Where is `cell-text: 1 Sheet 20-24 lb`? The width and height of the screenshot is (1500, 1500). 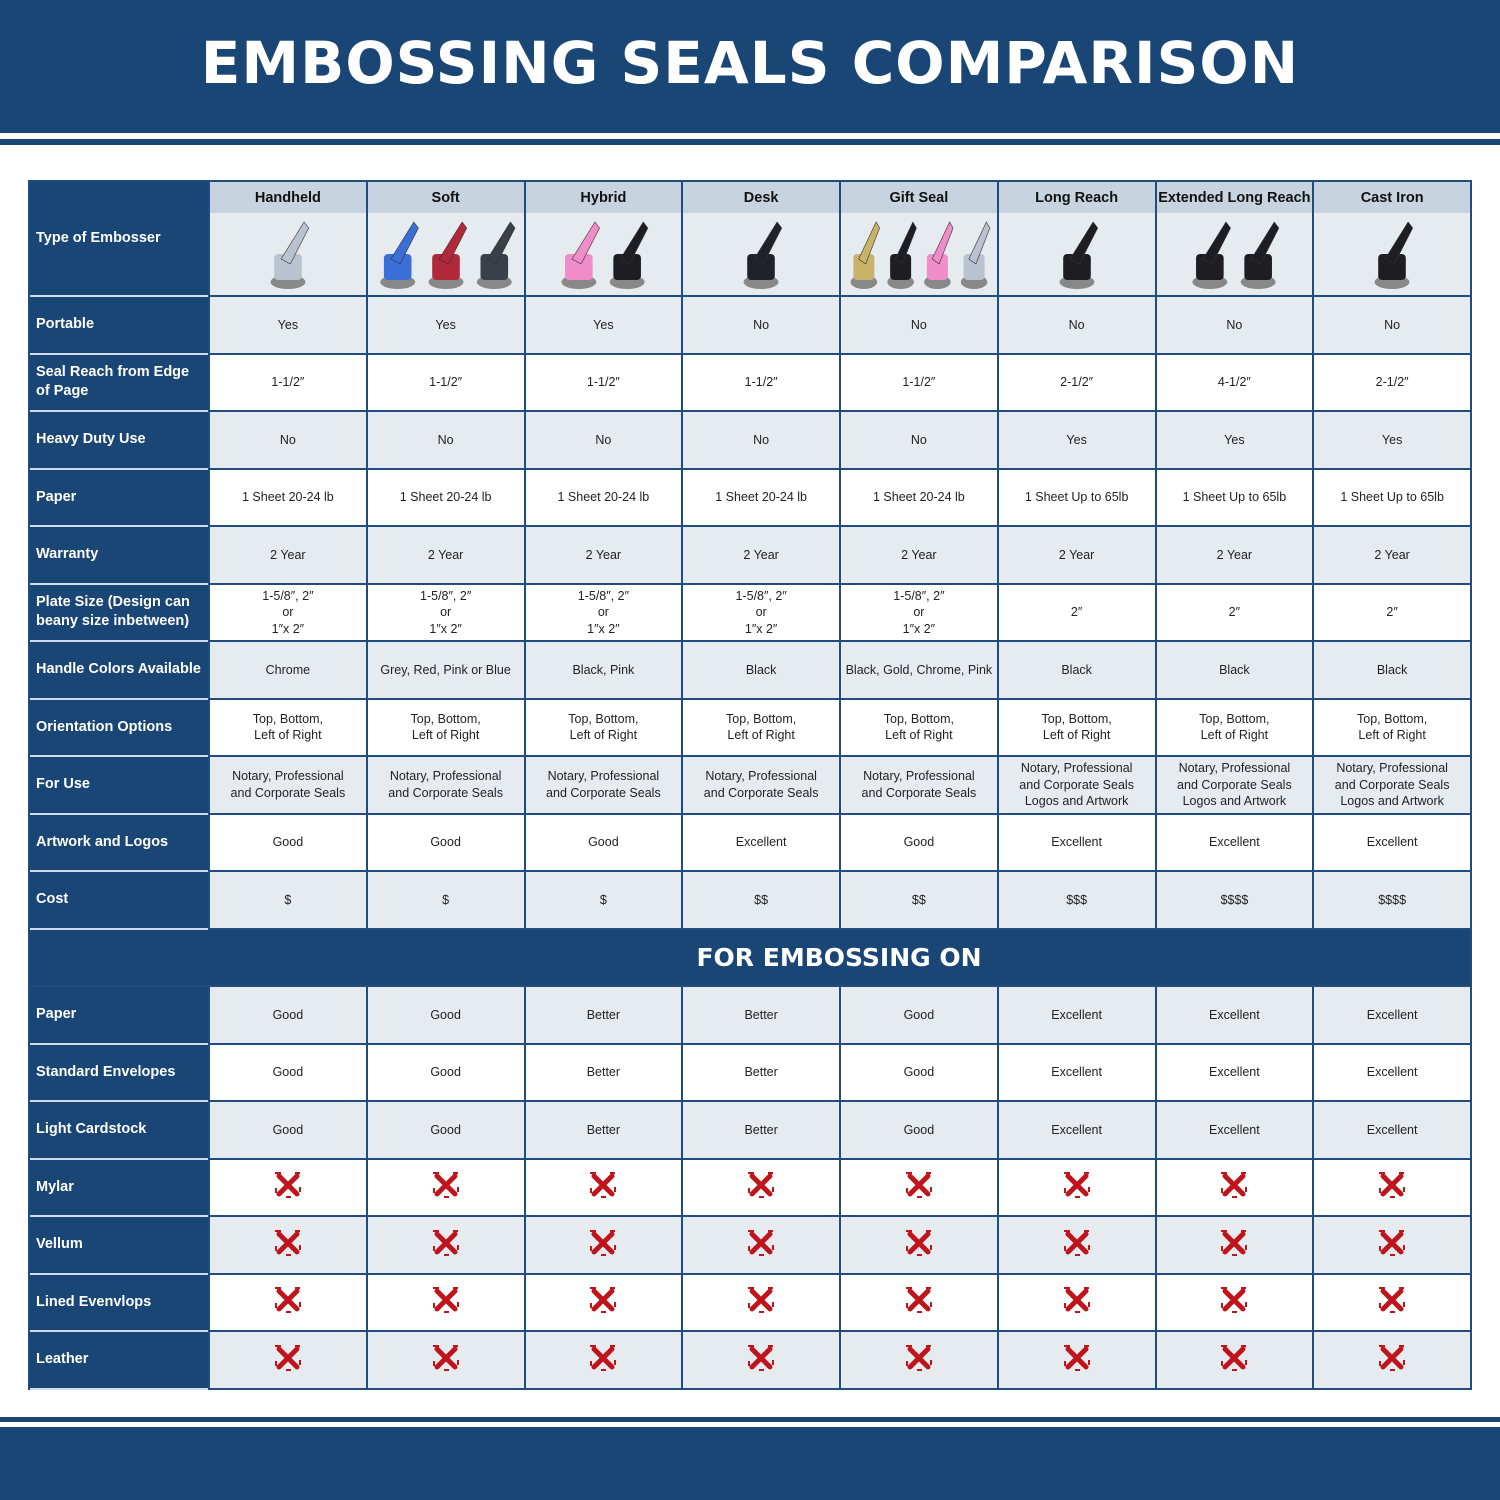
cell-text: 1 Sheet 20-24 lb is located at coordinates (603, 497).